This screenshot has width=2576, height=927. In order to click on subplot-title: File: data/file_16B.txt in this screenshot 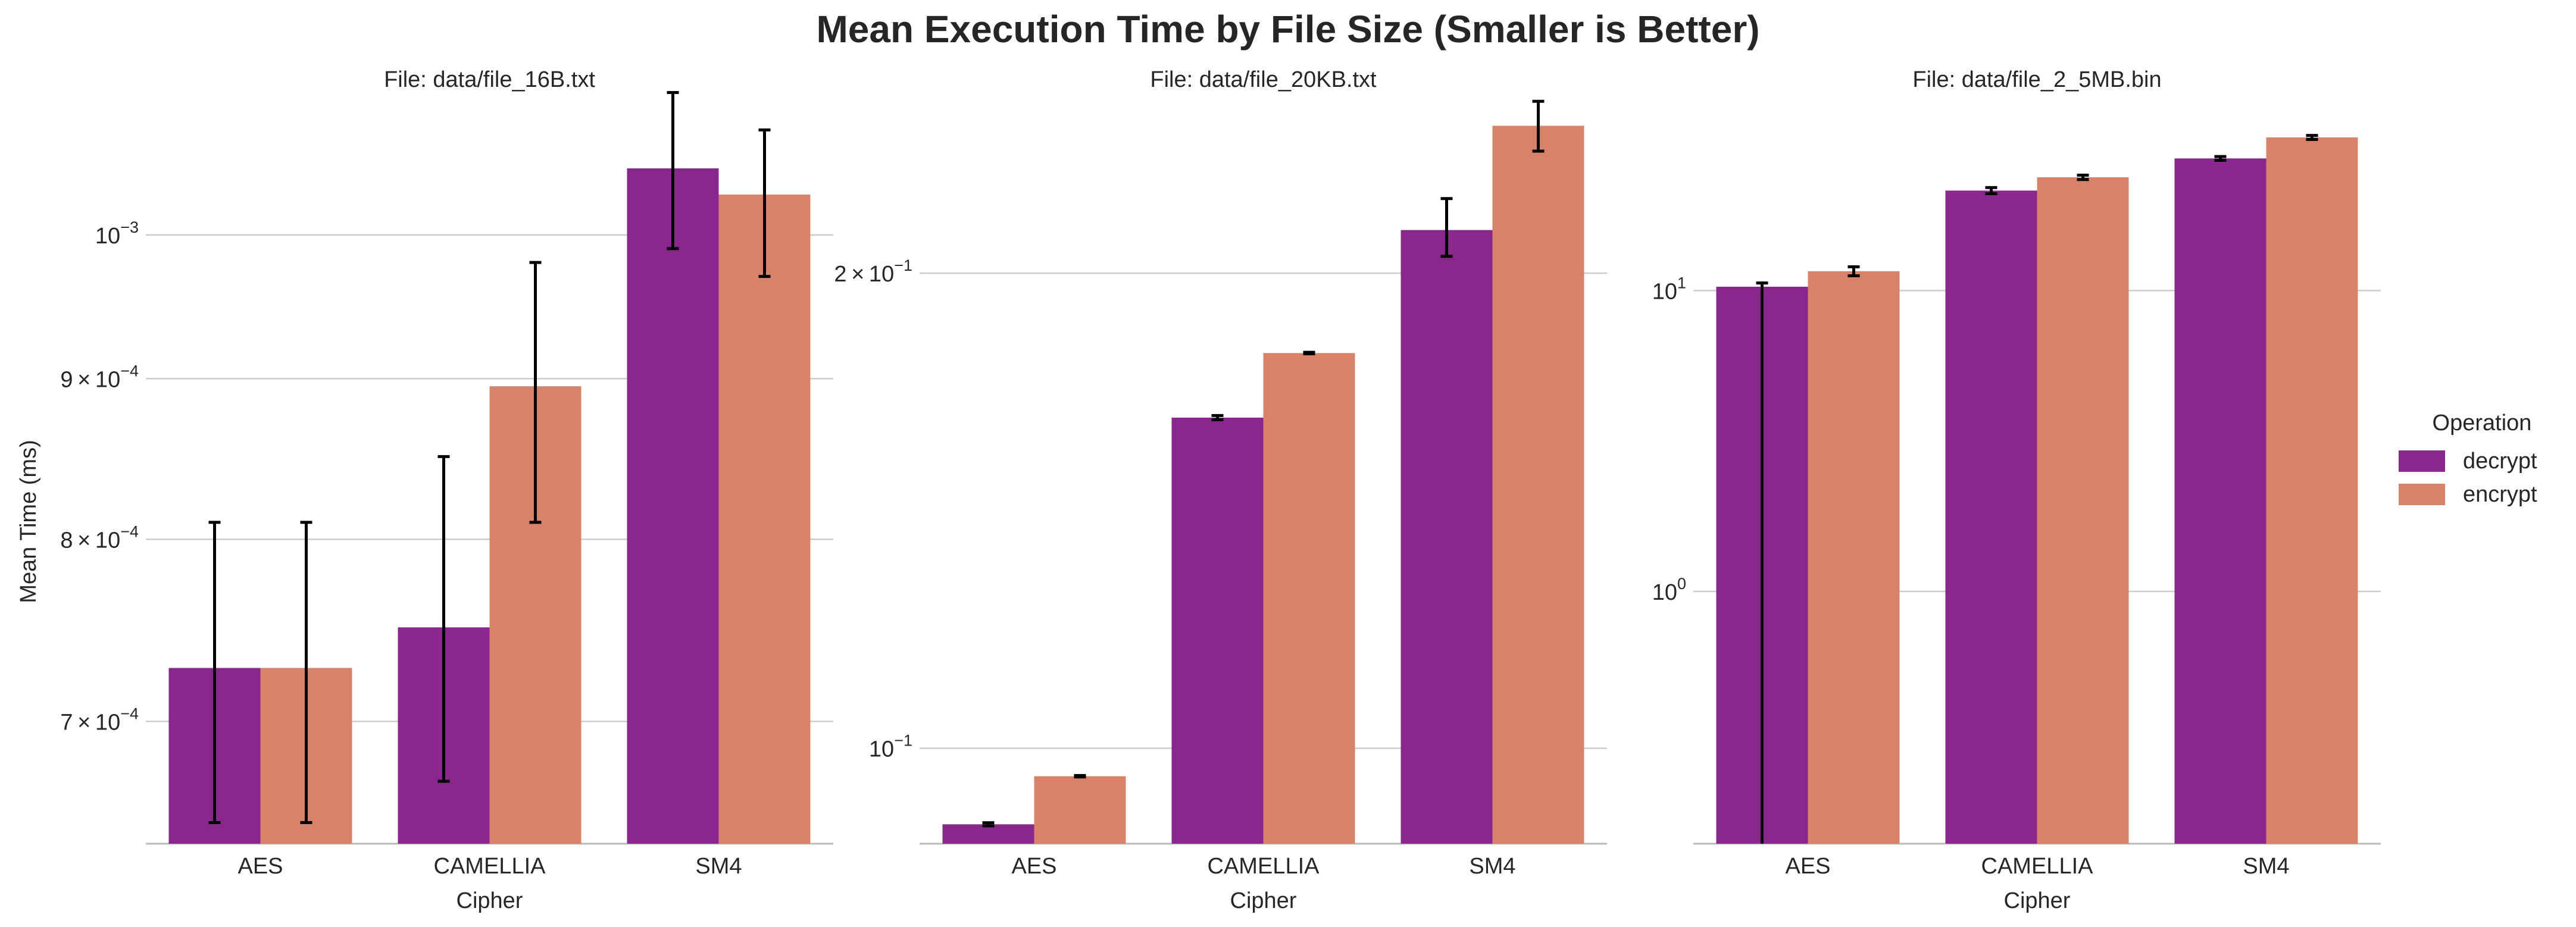, I will do `click(489, 79)`.